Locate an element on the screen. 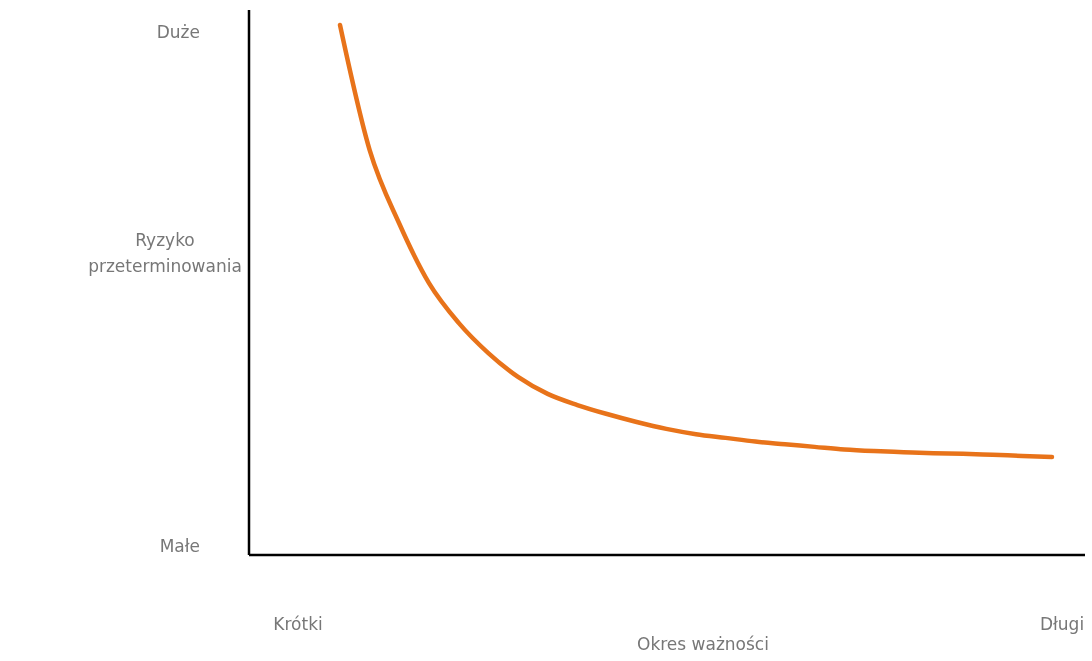 The height and width of the screenshot is (661, 1092). text: Krótki is located at coordinates (298, 624).